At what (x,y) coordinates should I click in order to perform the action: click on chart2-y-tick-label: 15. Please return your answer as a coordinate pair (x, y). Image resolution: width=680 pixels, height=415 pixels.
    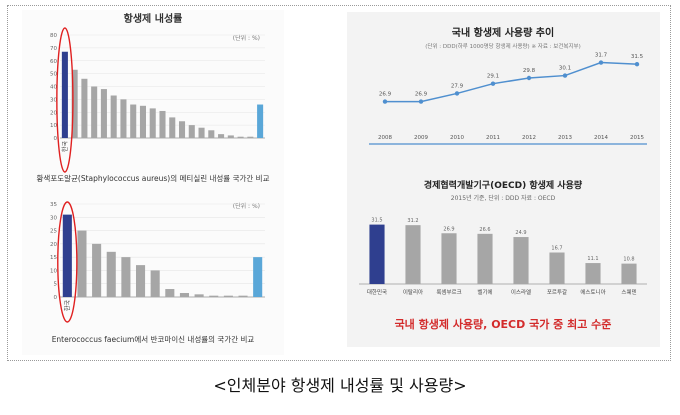
    Looking at the image, I should click on (53, 258).